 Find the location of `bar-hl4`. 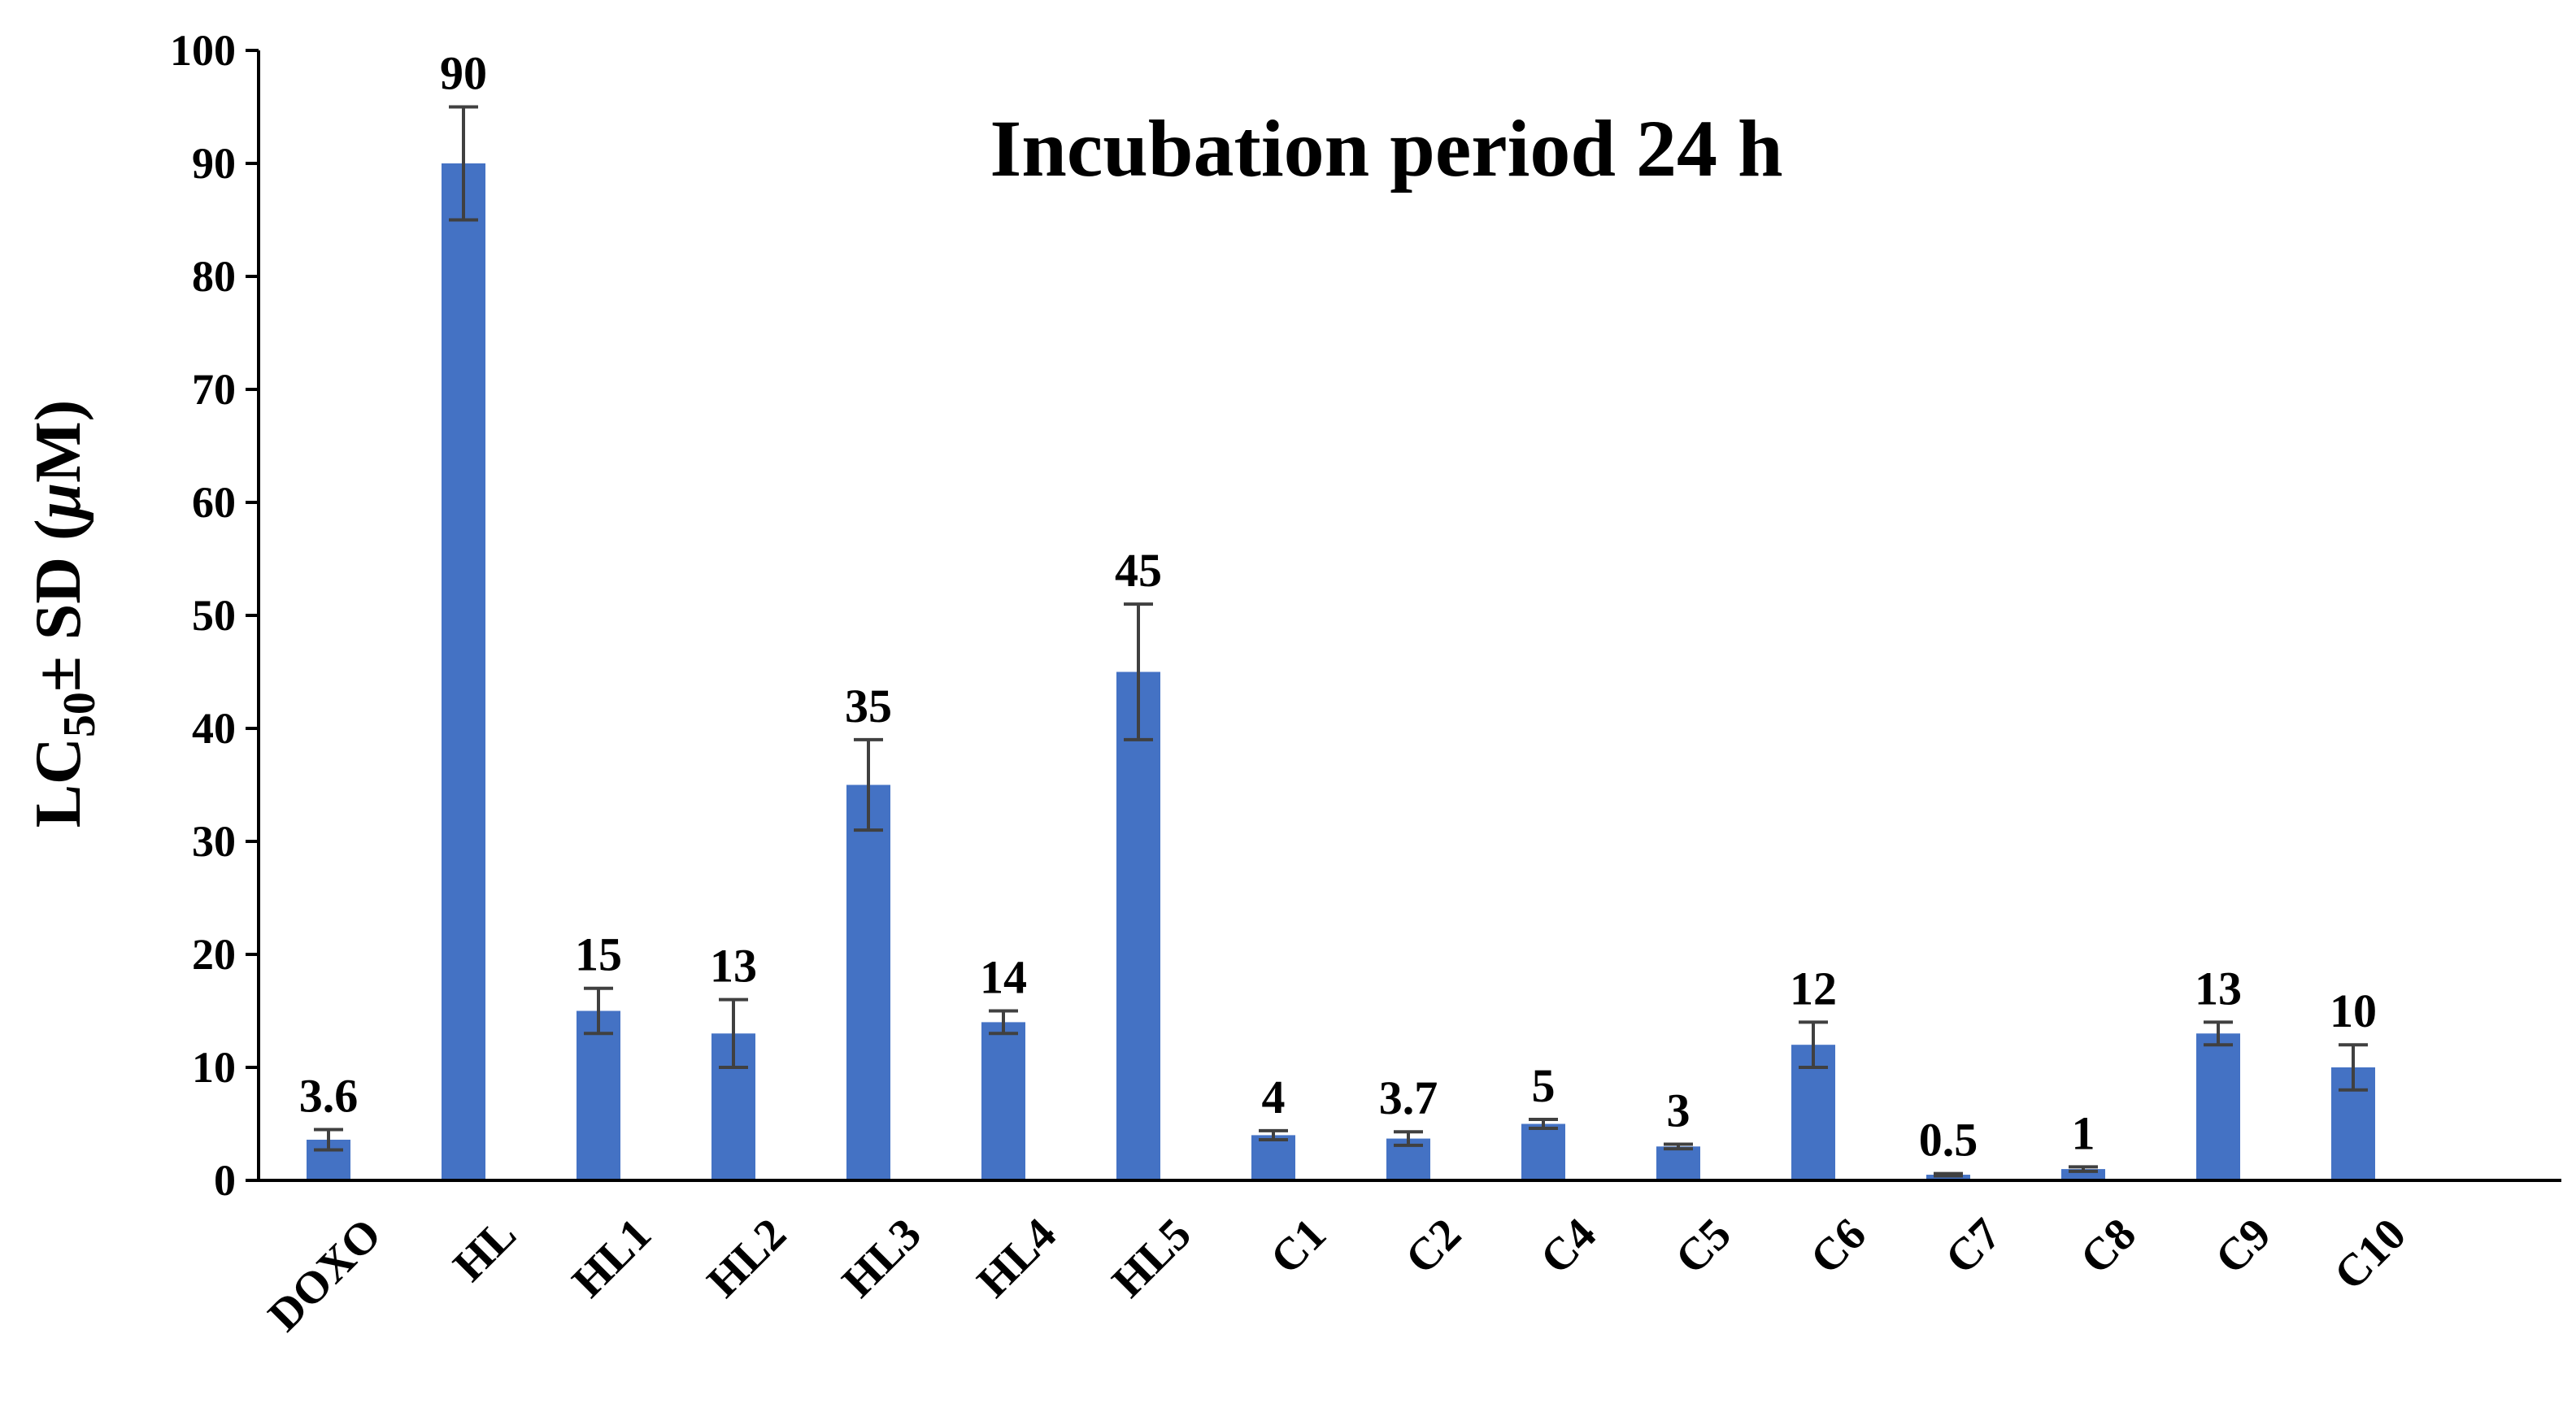

bar-hl4 is located at coordinates (1003, 1101).